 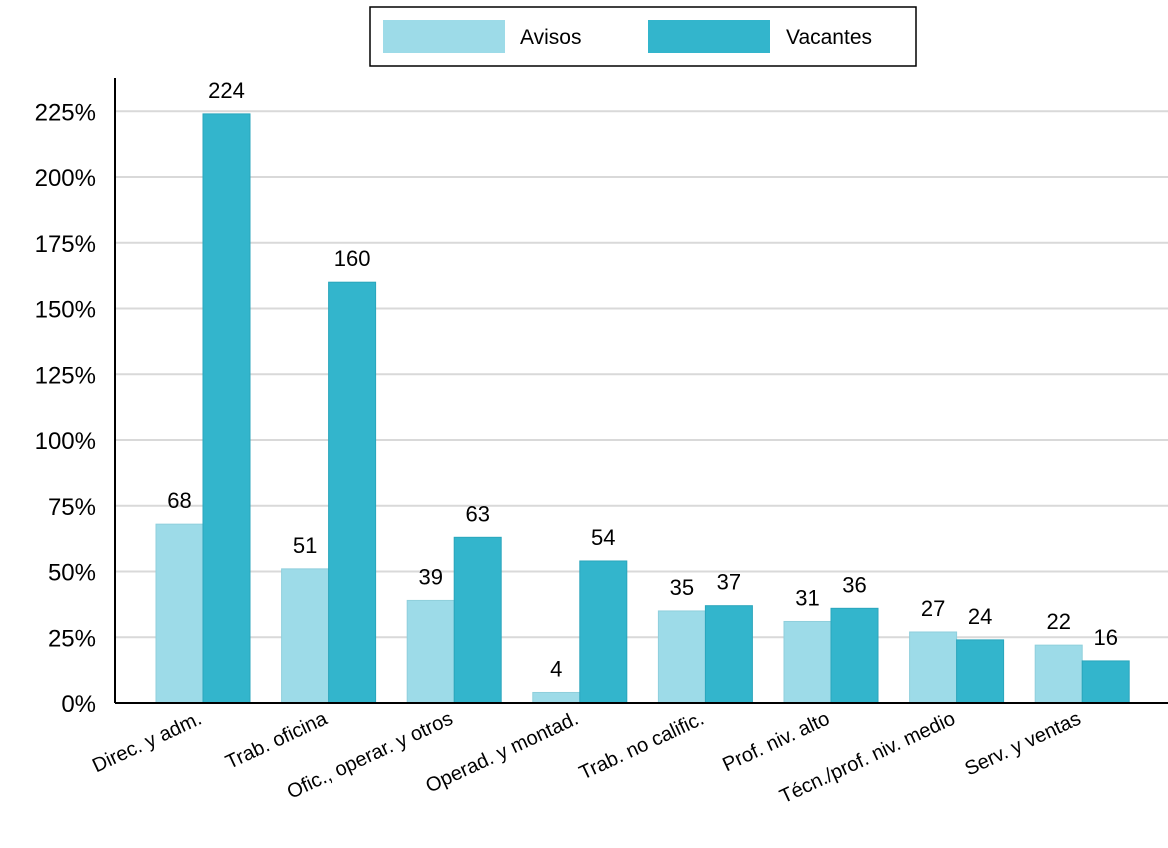 I want to click on data-label: 54, so click(x=603, y=537).